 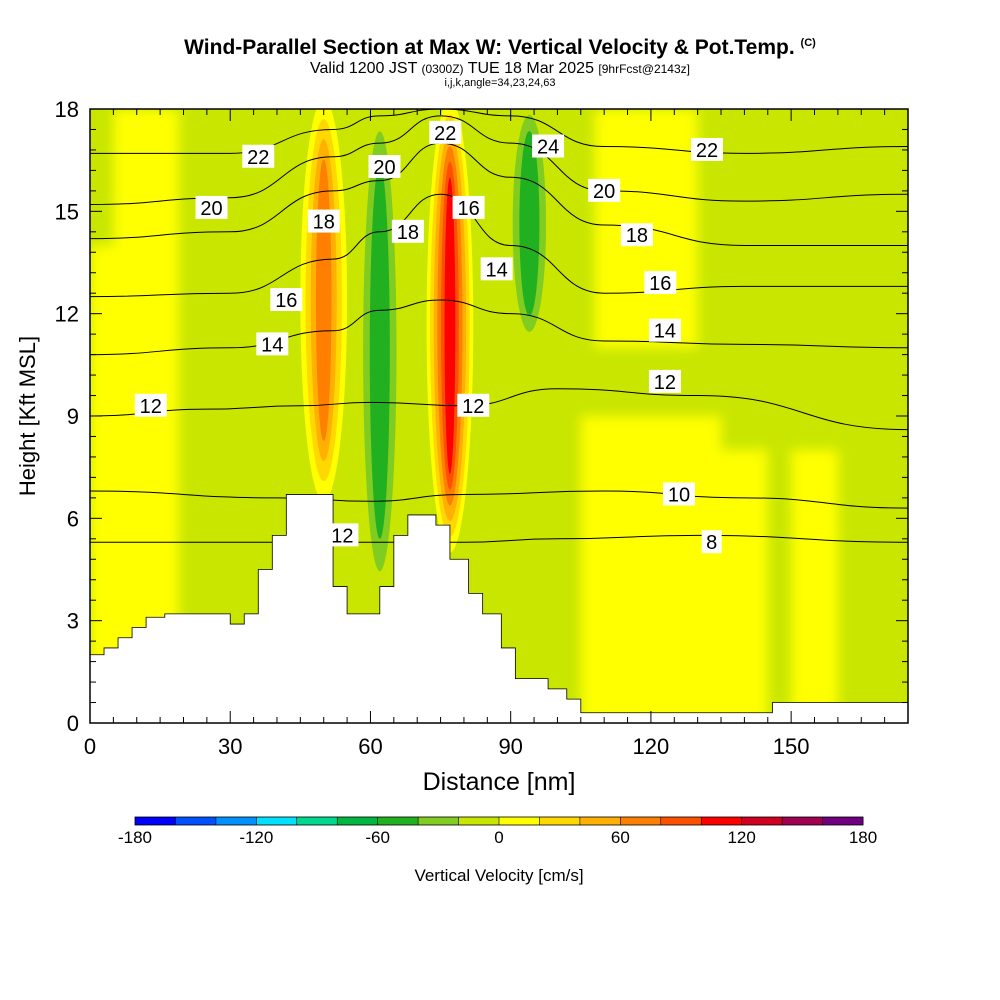 I want to click on x-tick-label: 150, so click(x=791, y=746).